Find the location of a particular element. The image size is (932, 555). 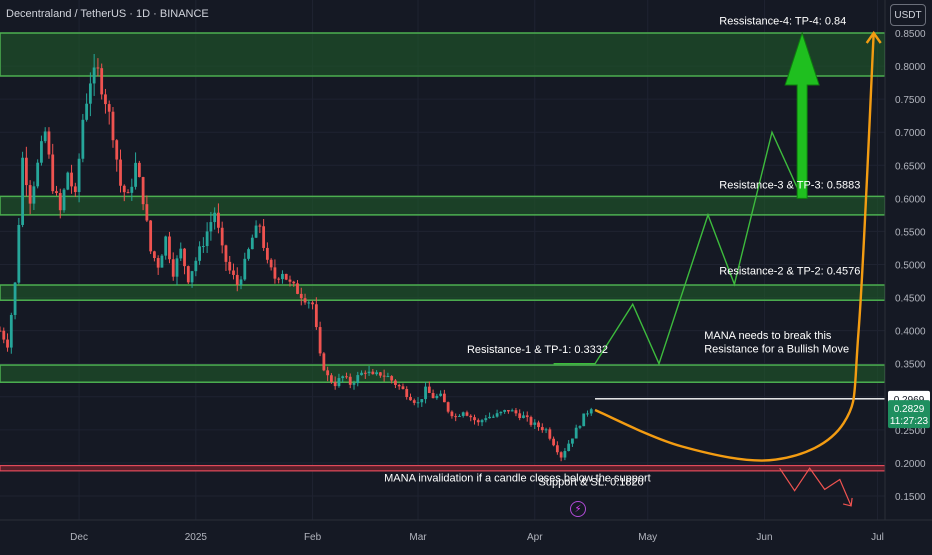

price-tick: 0.2500 is located at coordinates (910, 431).